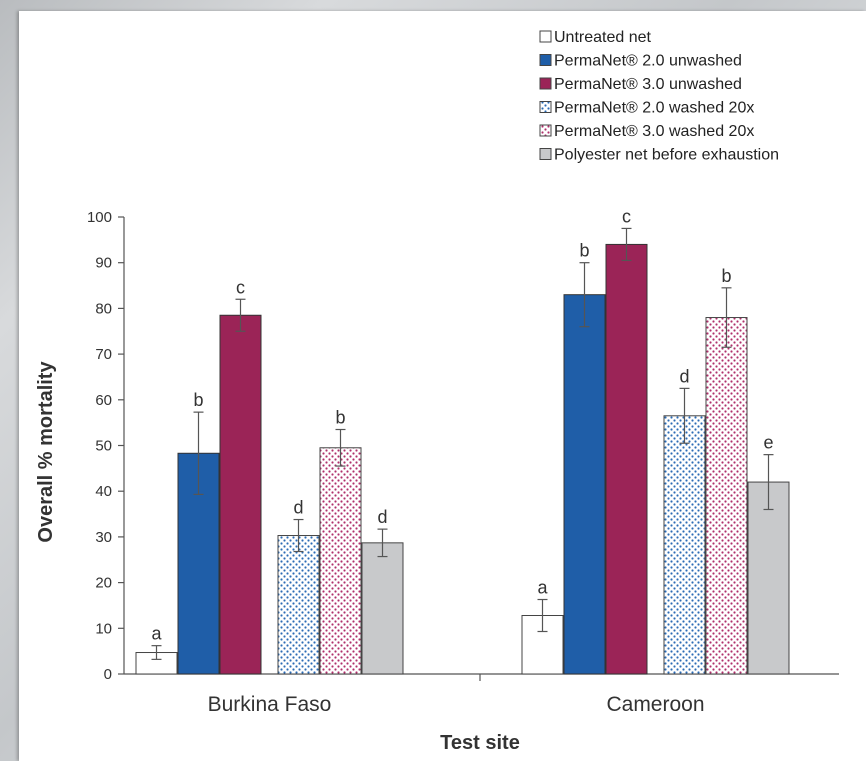  I want to click on y-tick-label: 40, so click(103, 491).